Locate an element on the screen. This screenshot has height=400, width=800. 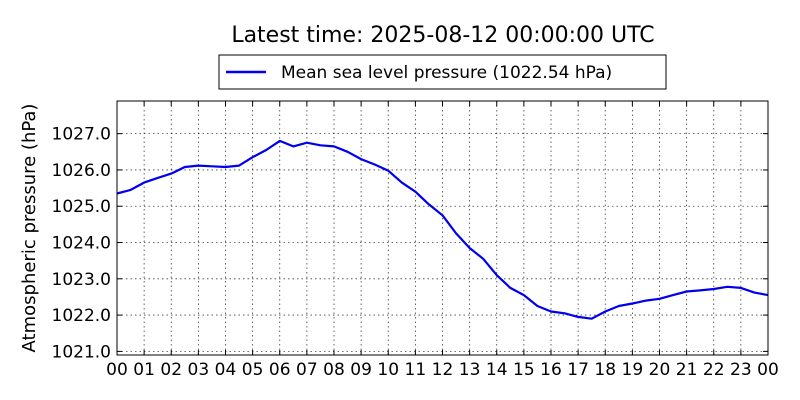
x-tick-label: 09 is located at coordinates (361, 370).